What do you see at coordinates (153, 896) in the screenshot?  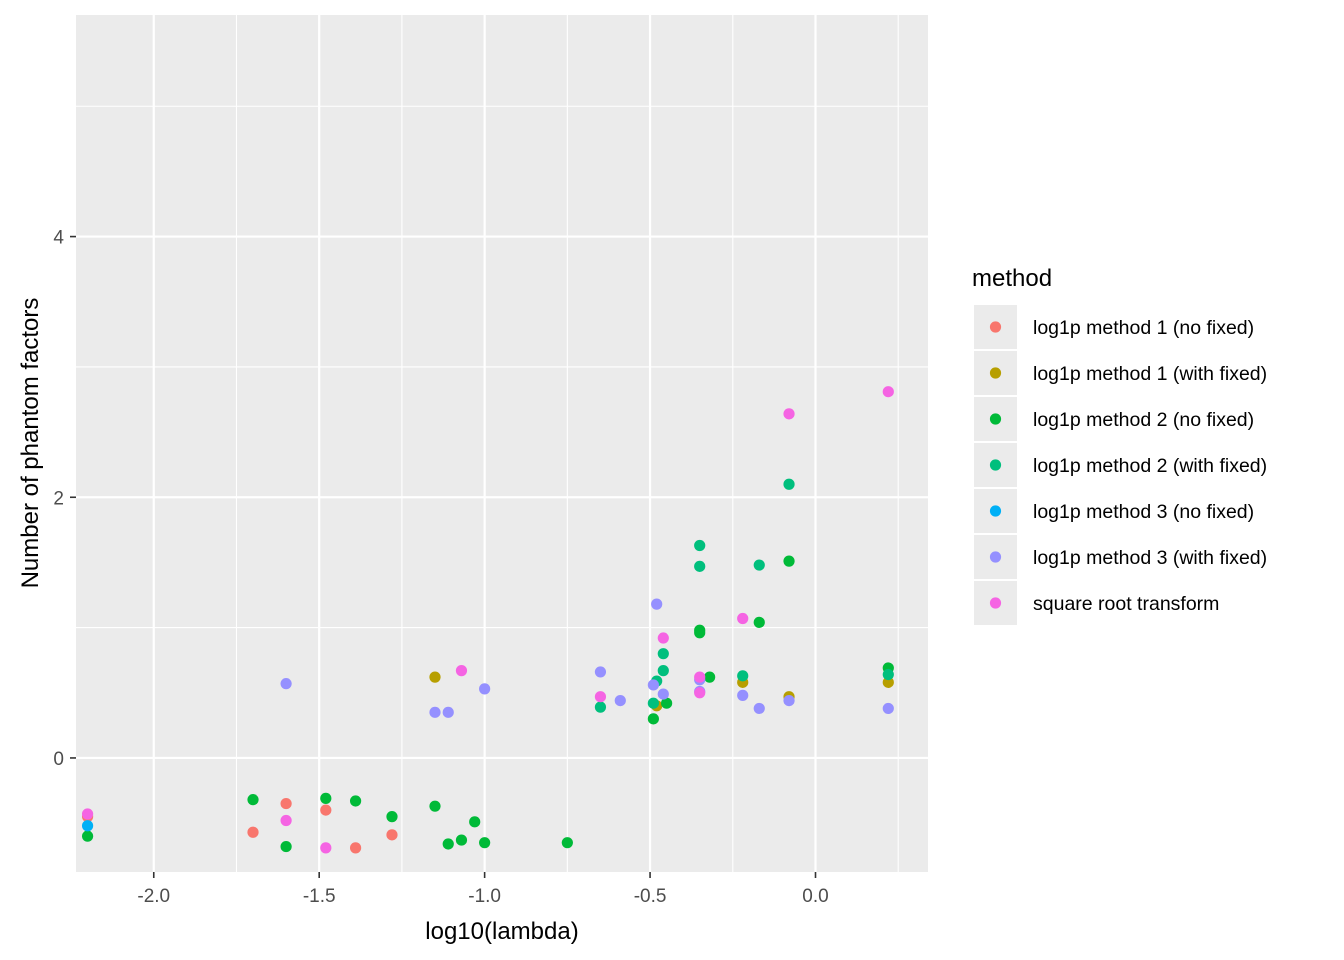 I see `x-tick-label: -2.0` at bounding box center [153, 896].